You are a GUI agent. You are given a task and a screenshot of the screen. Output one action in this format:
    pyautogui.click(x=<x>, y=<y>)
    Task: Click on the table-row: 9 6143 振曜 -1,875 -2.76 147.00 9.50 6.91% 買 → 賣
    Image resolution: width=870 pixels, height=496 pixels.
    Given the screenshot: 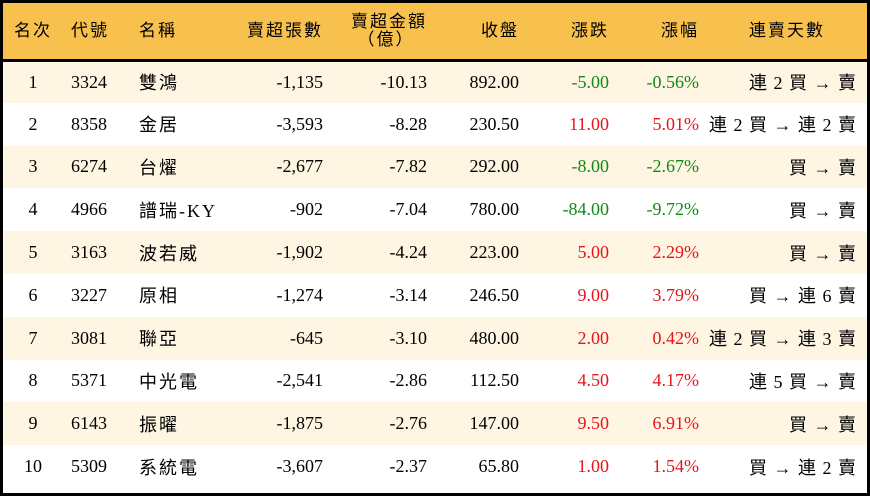 What is the action you would take?
    pyautogui.click(x=435, y=424)
    